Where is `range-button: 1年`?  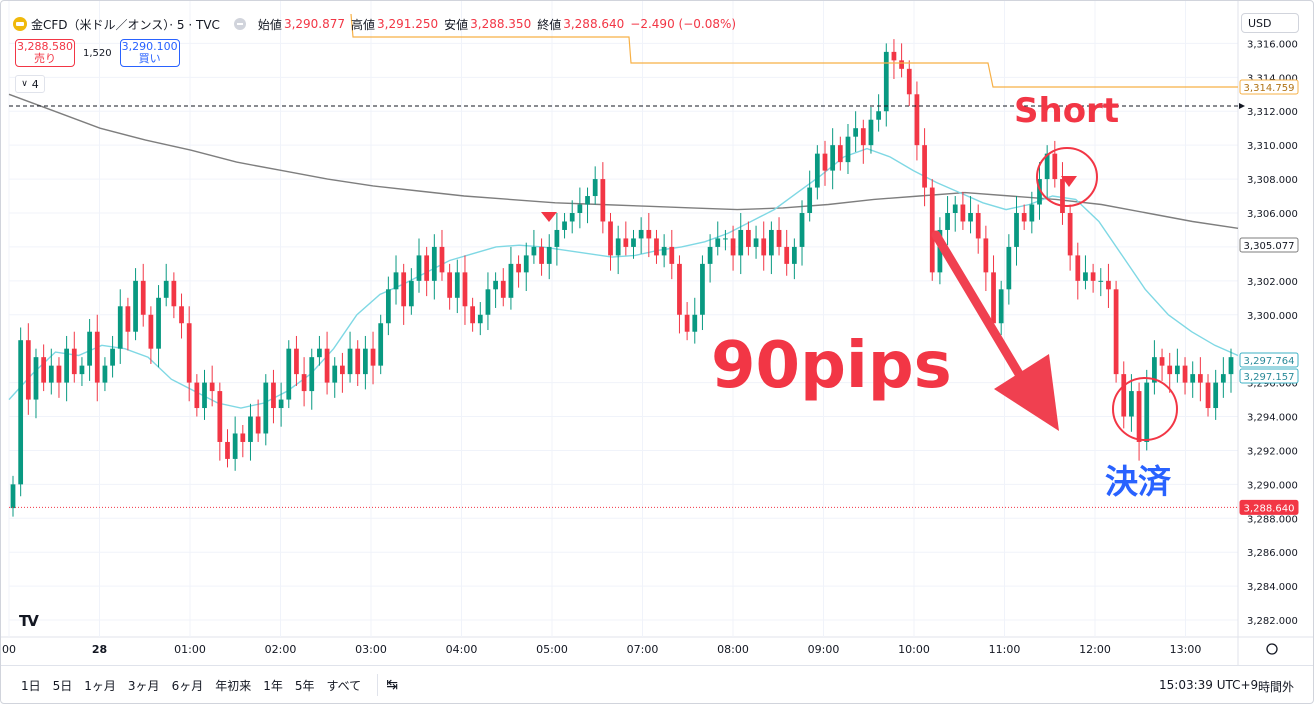
range-button: 1年 is located at coordinates (273, 685).